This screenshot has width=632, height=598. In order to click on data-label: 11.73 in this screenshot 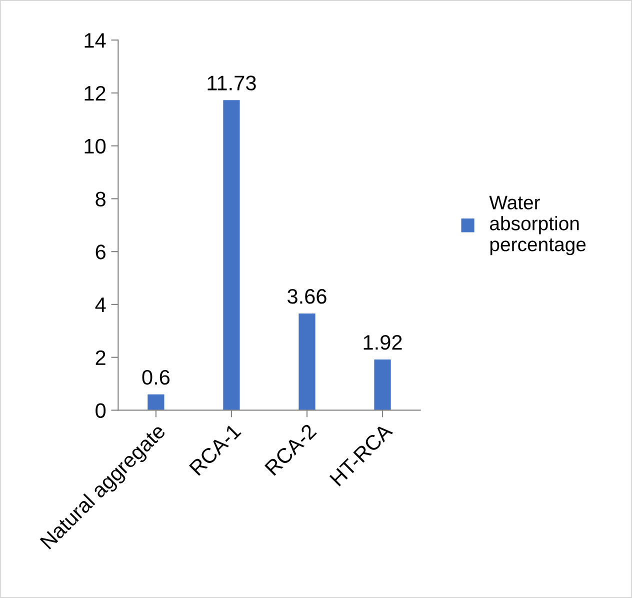, I will do `click(232, 83)`.